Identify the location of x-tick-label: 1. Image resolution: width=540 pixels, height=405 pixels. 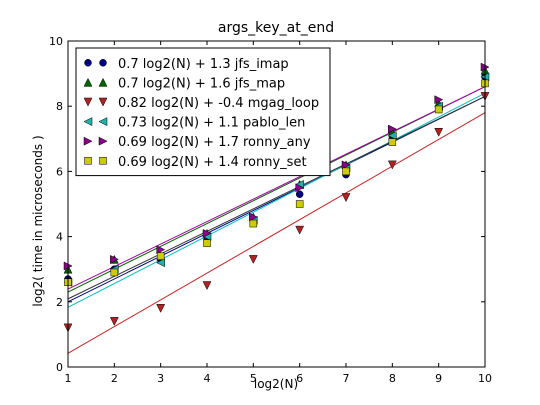
(68, 378).